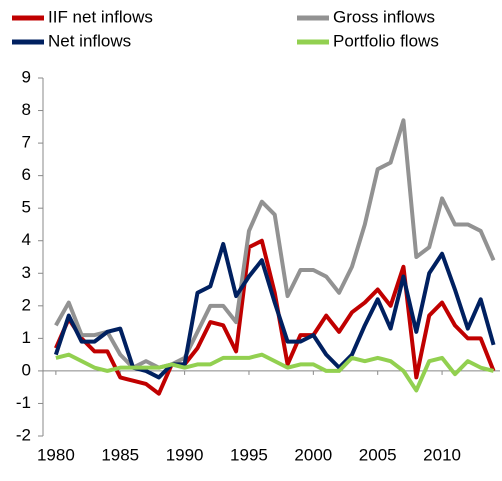  I want to click on y-tick-label: 5, so click(26, 207).